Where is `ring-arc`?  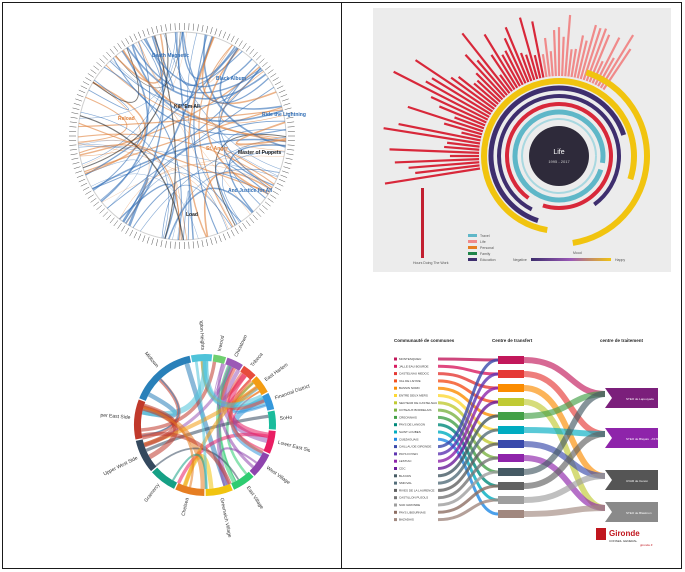 ring-arc is located at coordinates (559, 153).